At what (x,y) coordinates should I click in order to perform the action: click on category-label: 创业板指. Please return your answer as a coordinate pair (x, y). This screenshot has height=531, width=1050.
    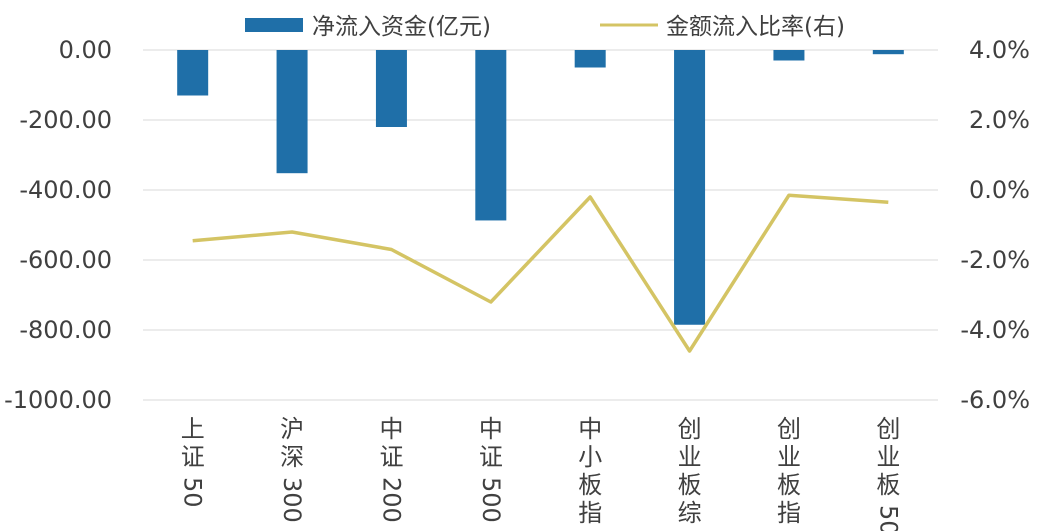
    Looking at the image, I should click on (789, 471).